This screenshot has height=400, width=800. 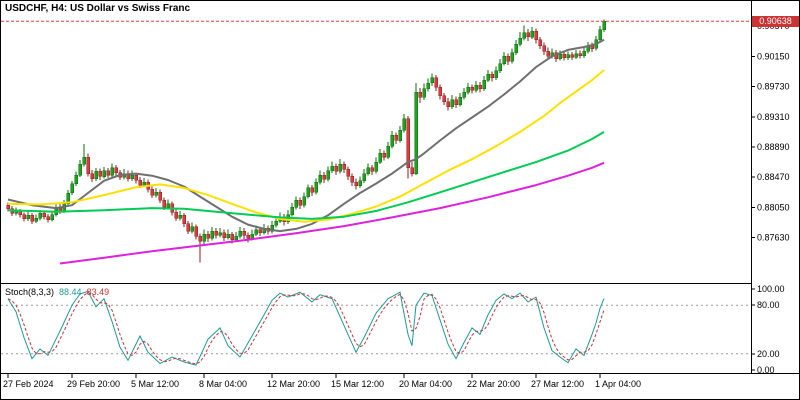 What do you see at coordinates (773, 56) in the screenshot?
I see `price-axis-label: 0.90150` at bounding box center [773, 56].